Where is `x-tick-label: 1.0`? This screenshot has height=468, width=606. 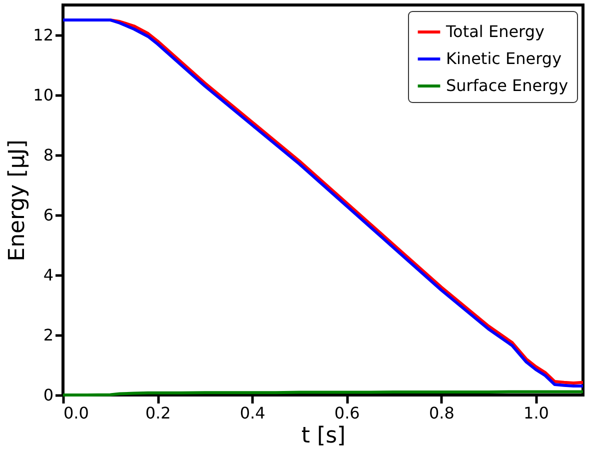
x-tick-label: 1.0 is located at coordinates (536, 413).